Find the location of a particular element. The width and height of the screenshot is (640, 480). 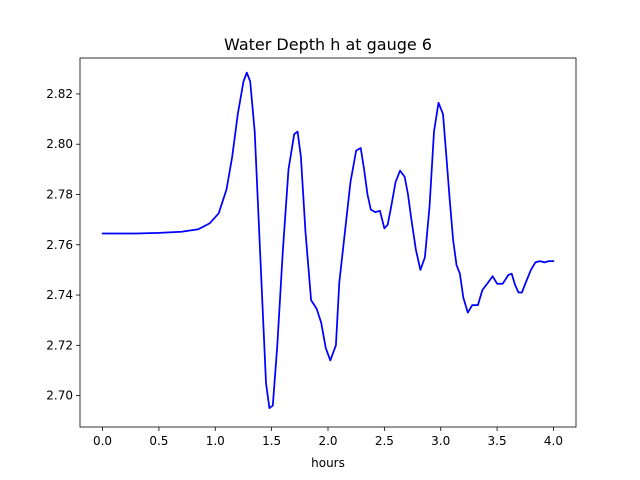

y-tick-label: 2.70 is located at coordinates (59, 396).